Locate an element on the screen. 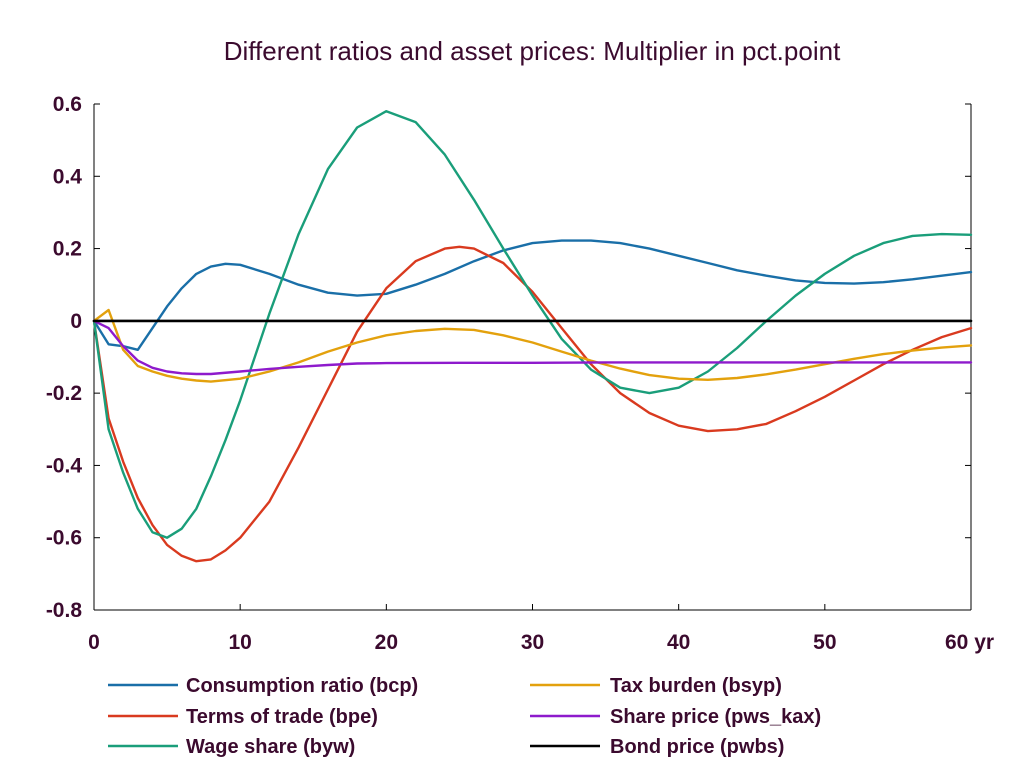 The image size is (1024, 778). x-tick-label: 20 is located at coordinates (386, 642).